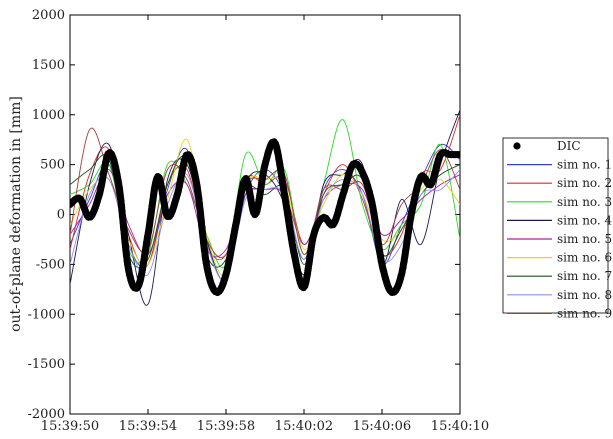 The width and height of the screenshot is (613, 439). What do you see at coordinates (16, 214) in the screenshot?
I see `y-axis-label: out-of-plane deformation in [mm]` at bounding box center [16, 214].